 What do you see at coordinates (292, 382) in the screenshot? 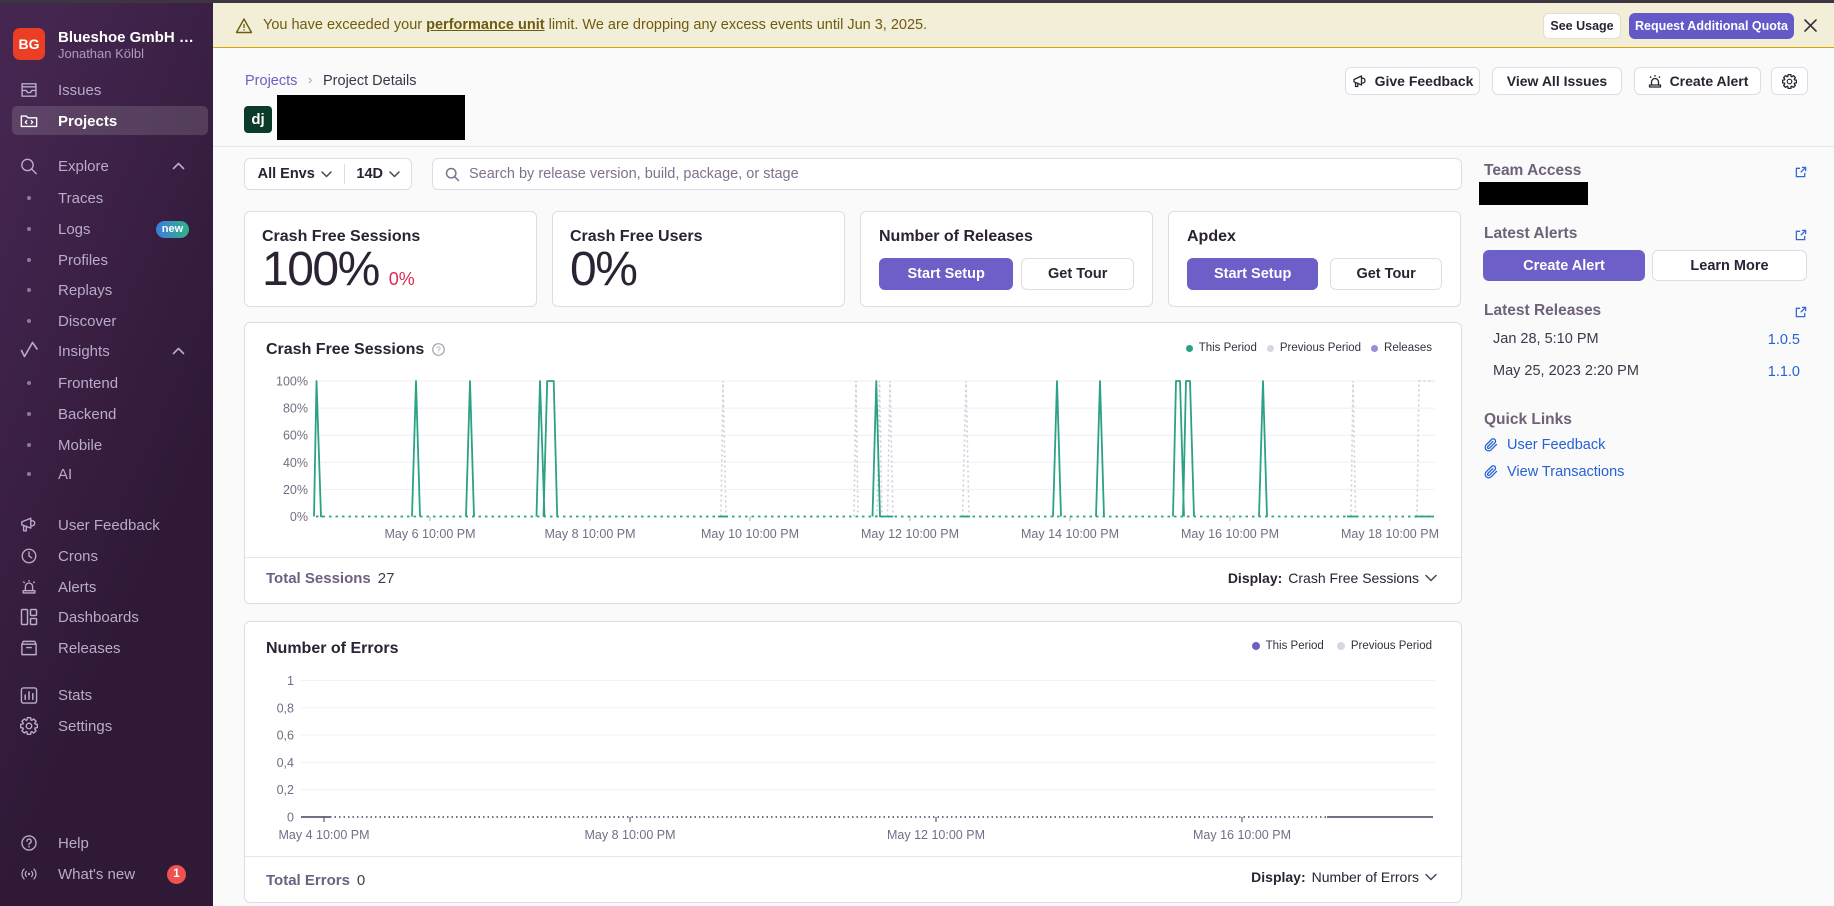
I see `svg-text: 100%` at bounding box center [292, 382].